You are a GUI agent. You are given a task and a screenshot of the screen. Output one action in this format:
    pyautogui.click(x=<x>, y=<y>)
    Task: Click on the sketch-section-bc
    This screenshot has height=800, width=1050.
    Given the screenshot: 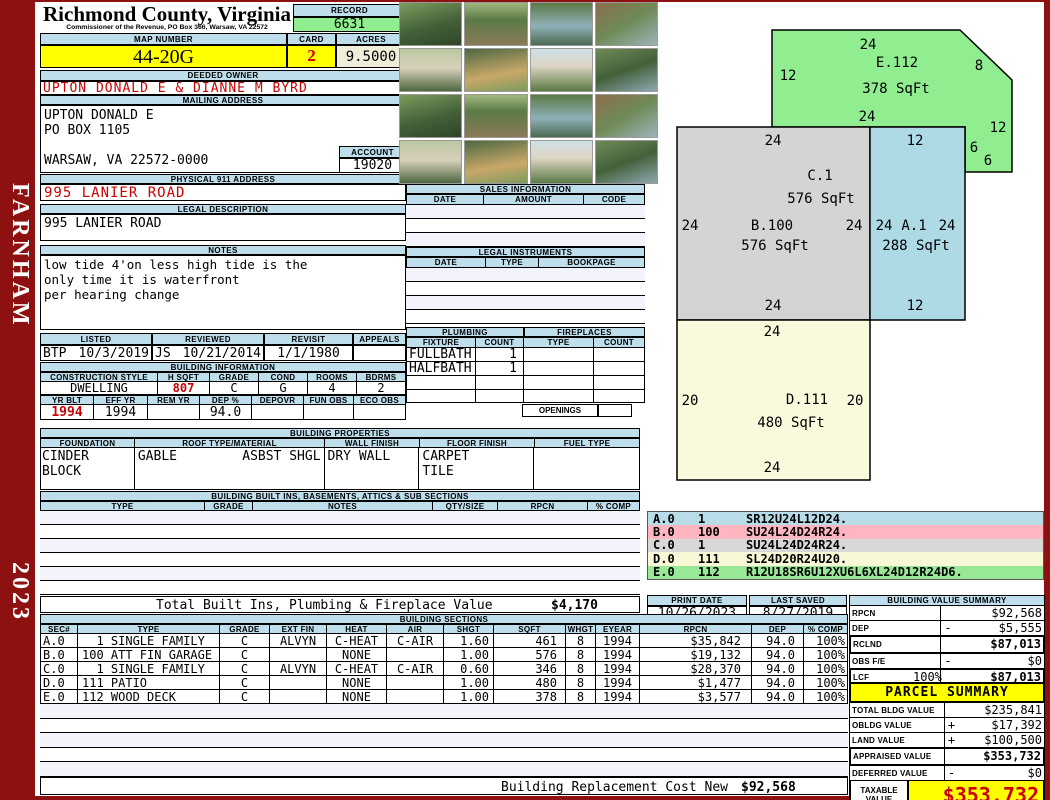 What is the action you would take?
    pyautogui.click(x=773, y=223)
    